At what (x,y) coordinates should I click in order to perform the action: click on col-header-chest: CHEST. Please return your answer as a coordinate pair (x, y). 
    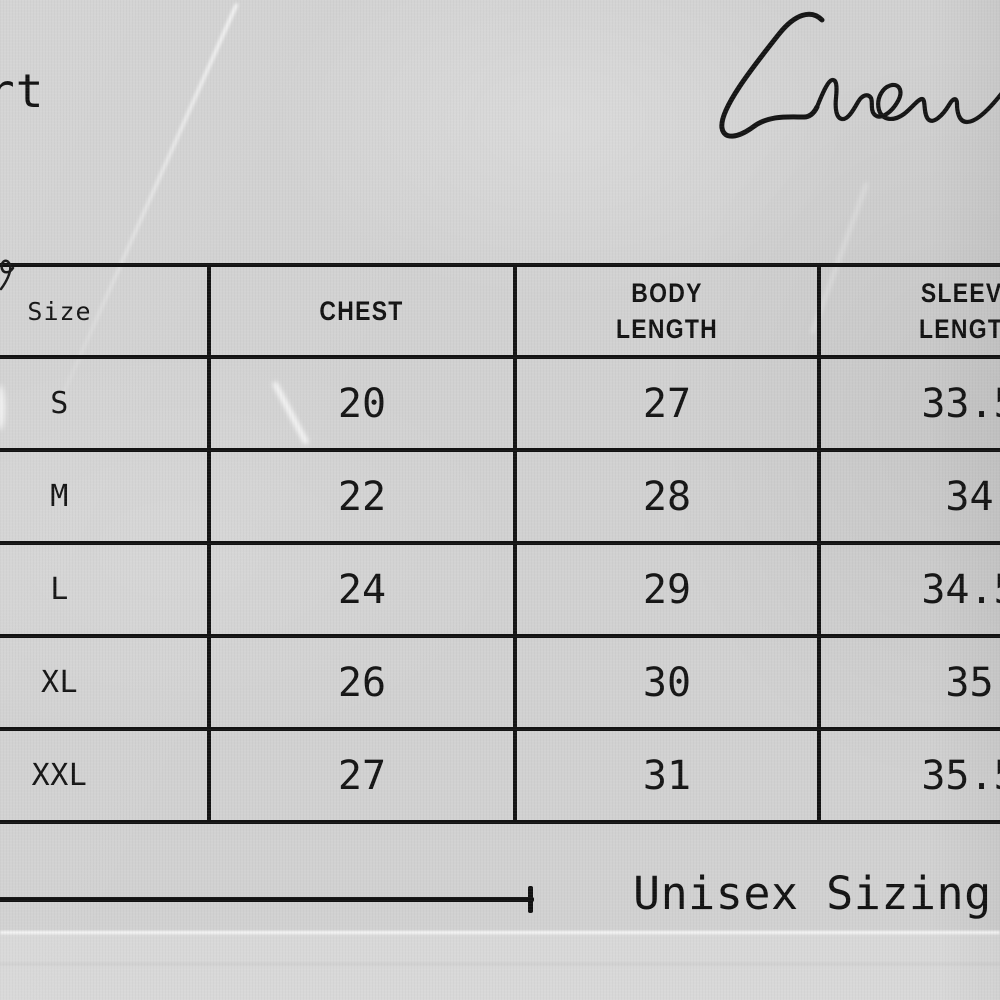
    Looking at the image, I should click on (362, 311).